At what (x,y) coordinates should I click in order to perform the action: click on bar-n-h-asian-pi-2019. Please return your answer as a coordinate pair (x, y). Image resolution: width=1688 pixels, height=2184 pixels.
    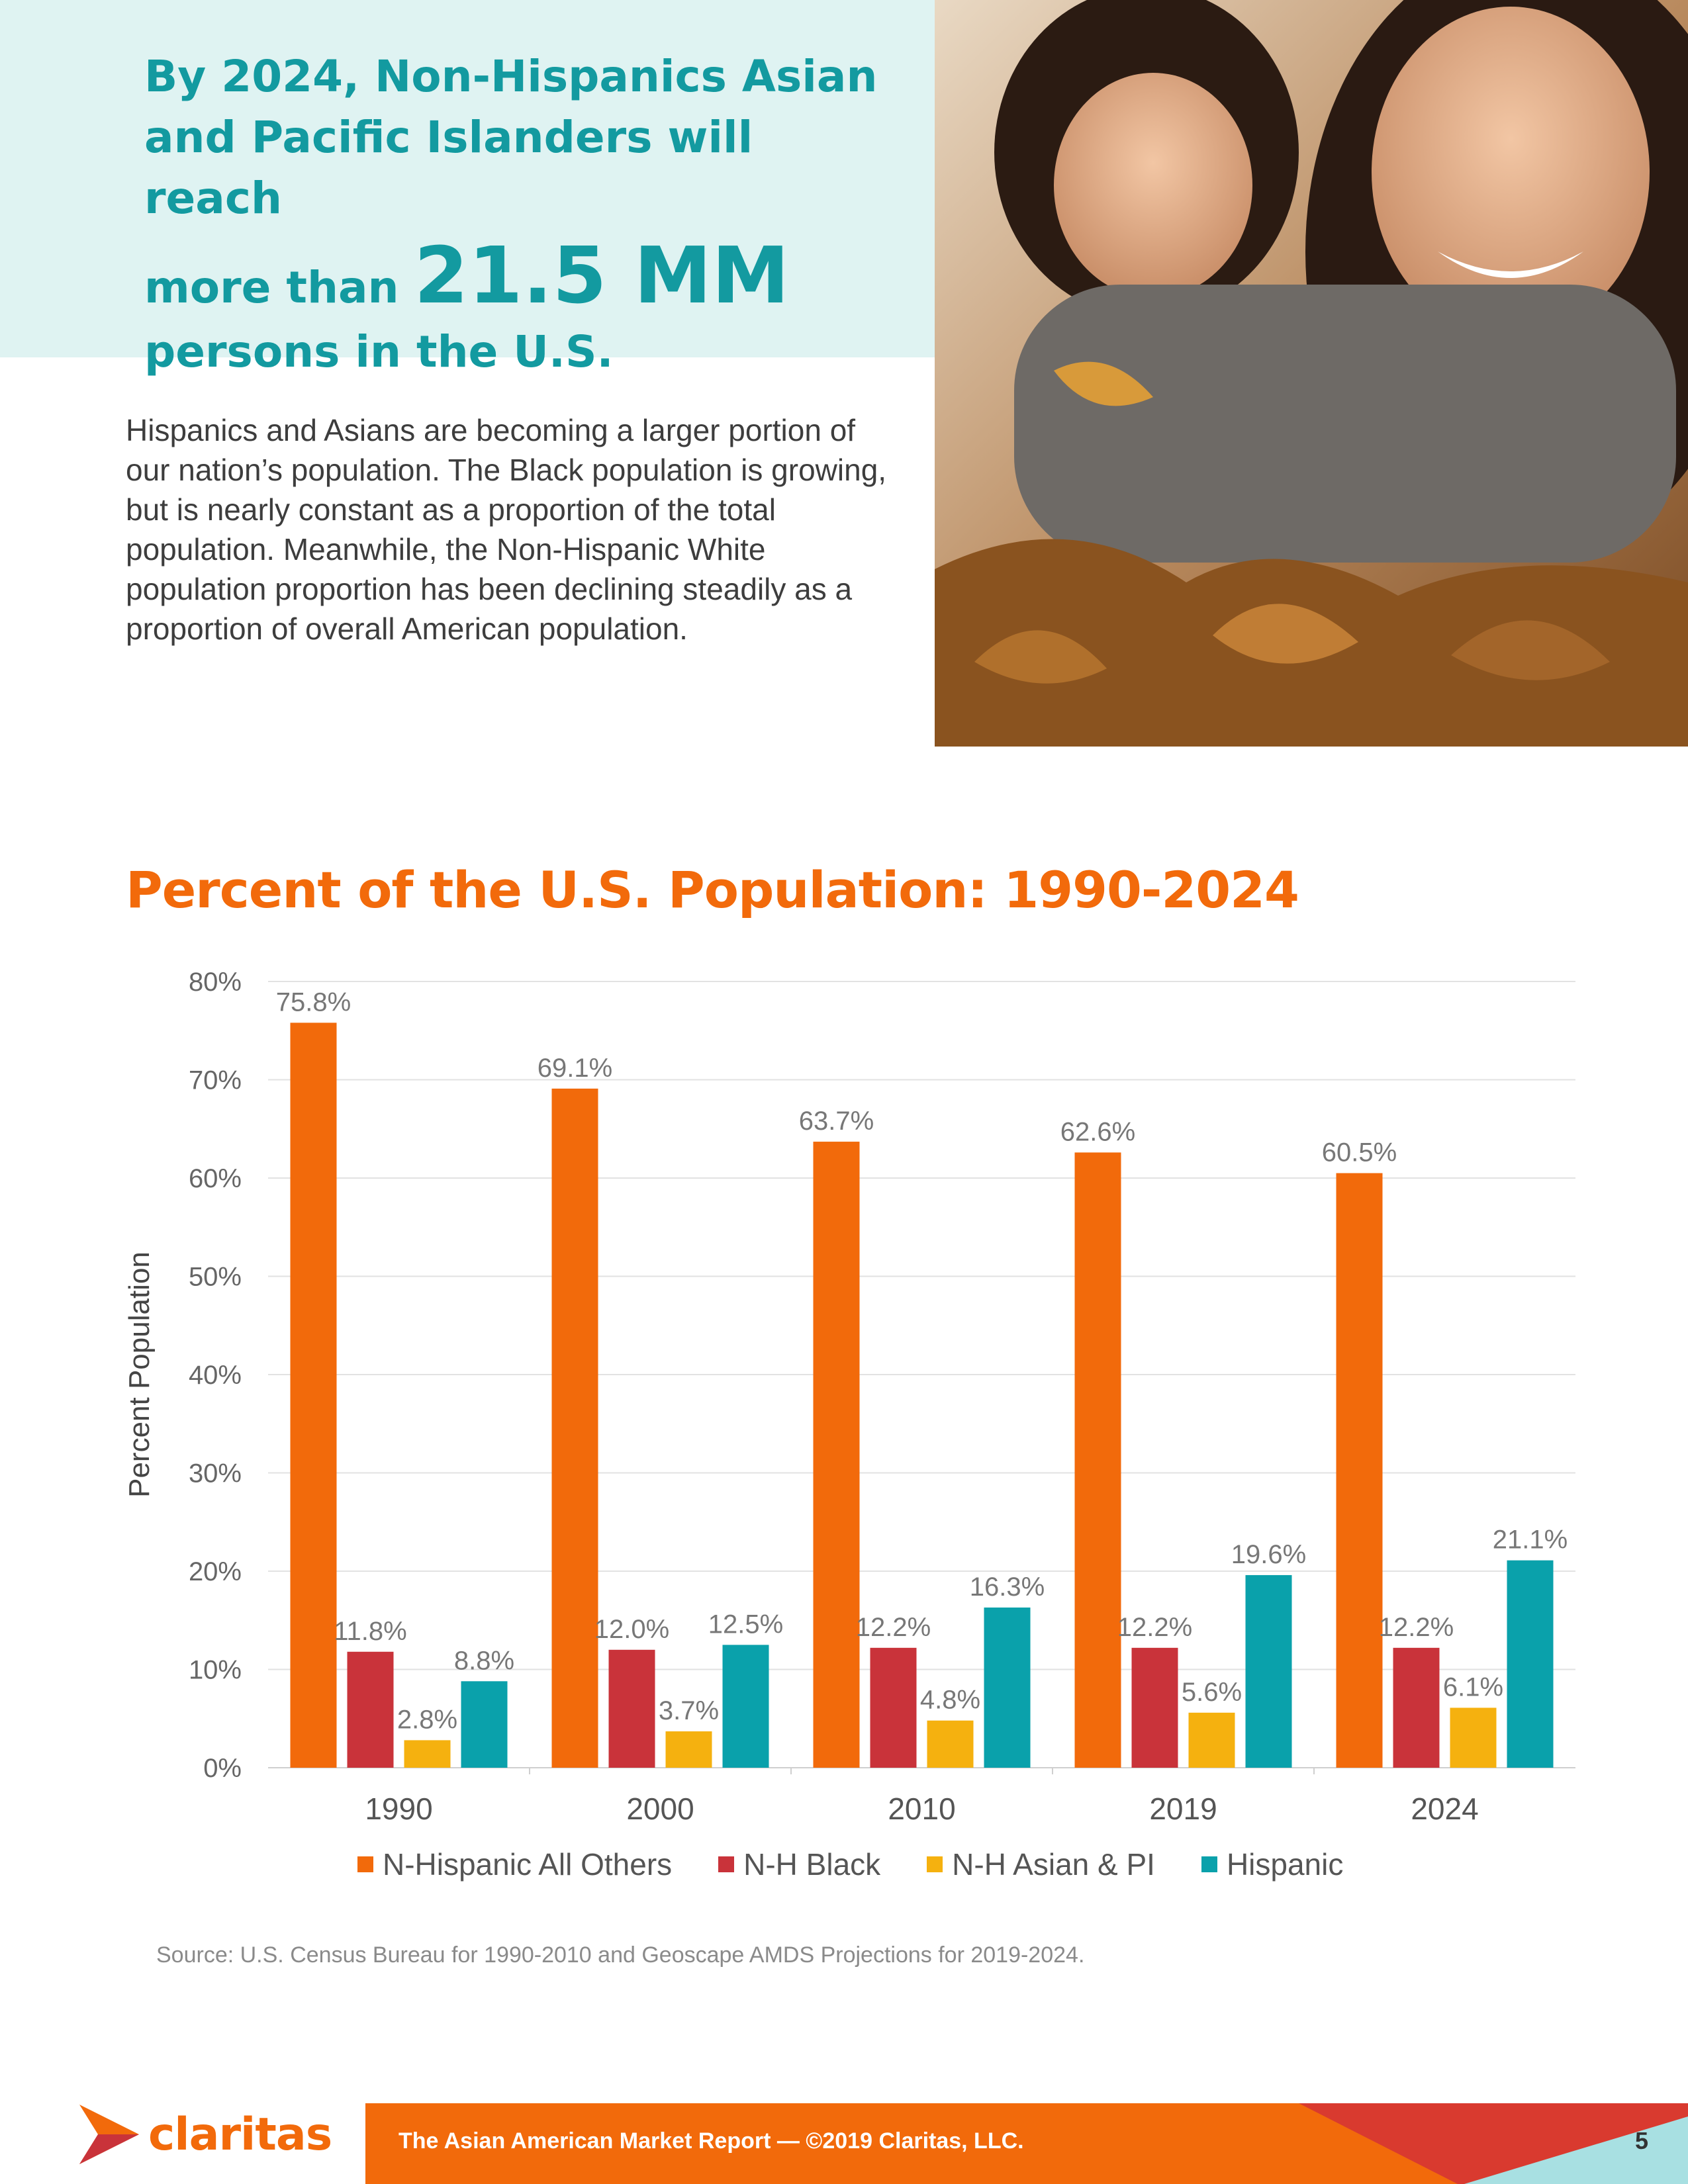
    Looking at the image, I should click on (1211, 1740).